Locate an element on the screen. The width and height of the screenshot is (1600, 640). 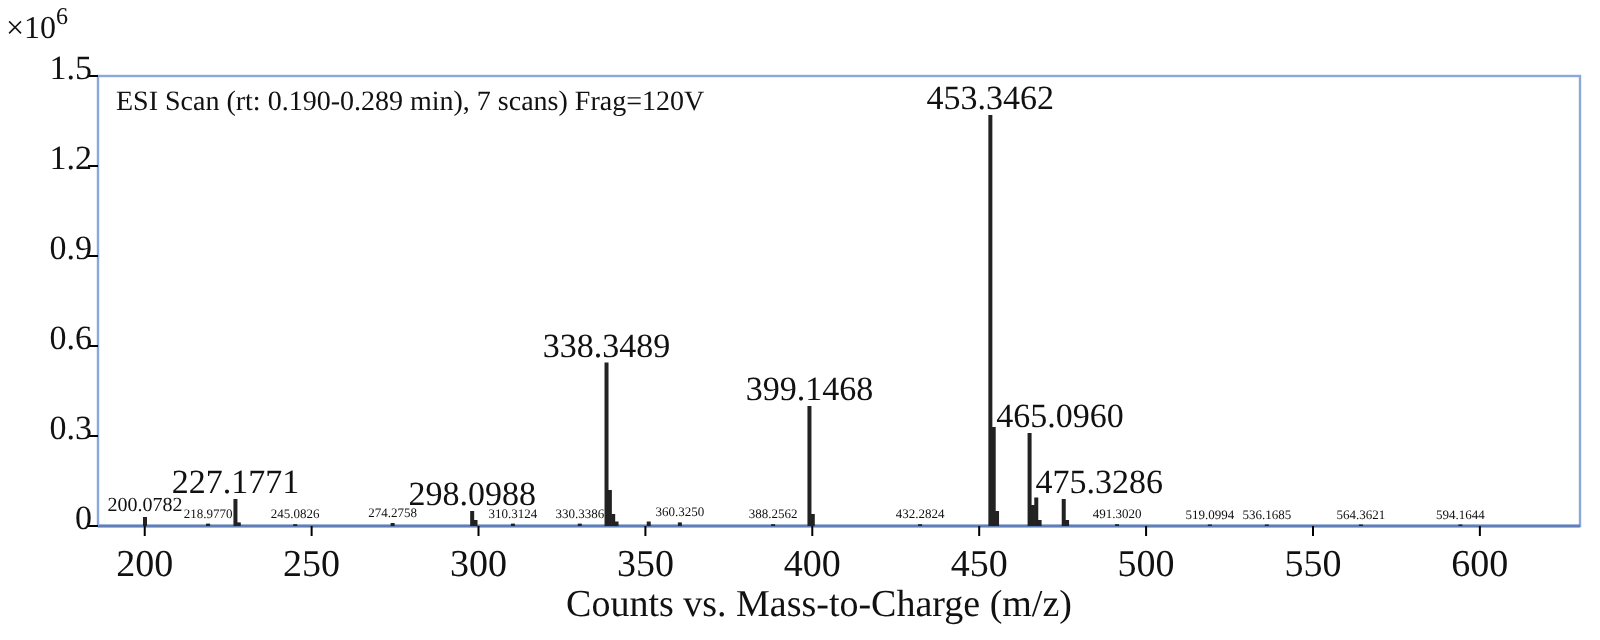
chart-title: ESI Scan (rt: 0.190-0.289 min), 7 scans) Frag=120V is located at coordinates (410, 103).